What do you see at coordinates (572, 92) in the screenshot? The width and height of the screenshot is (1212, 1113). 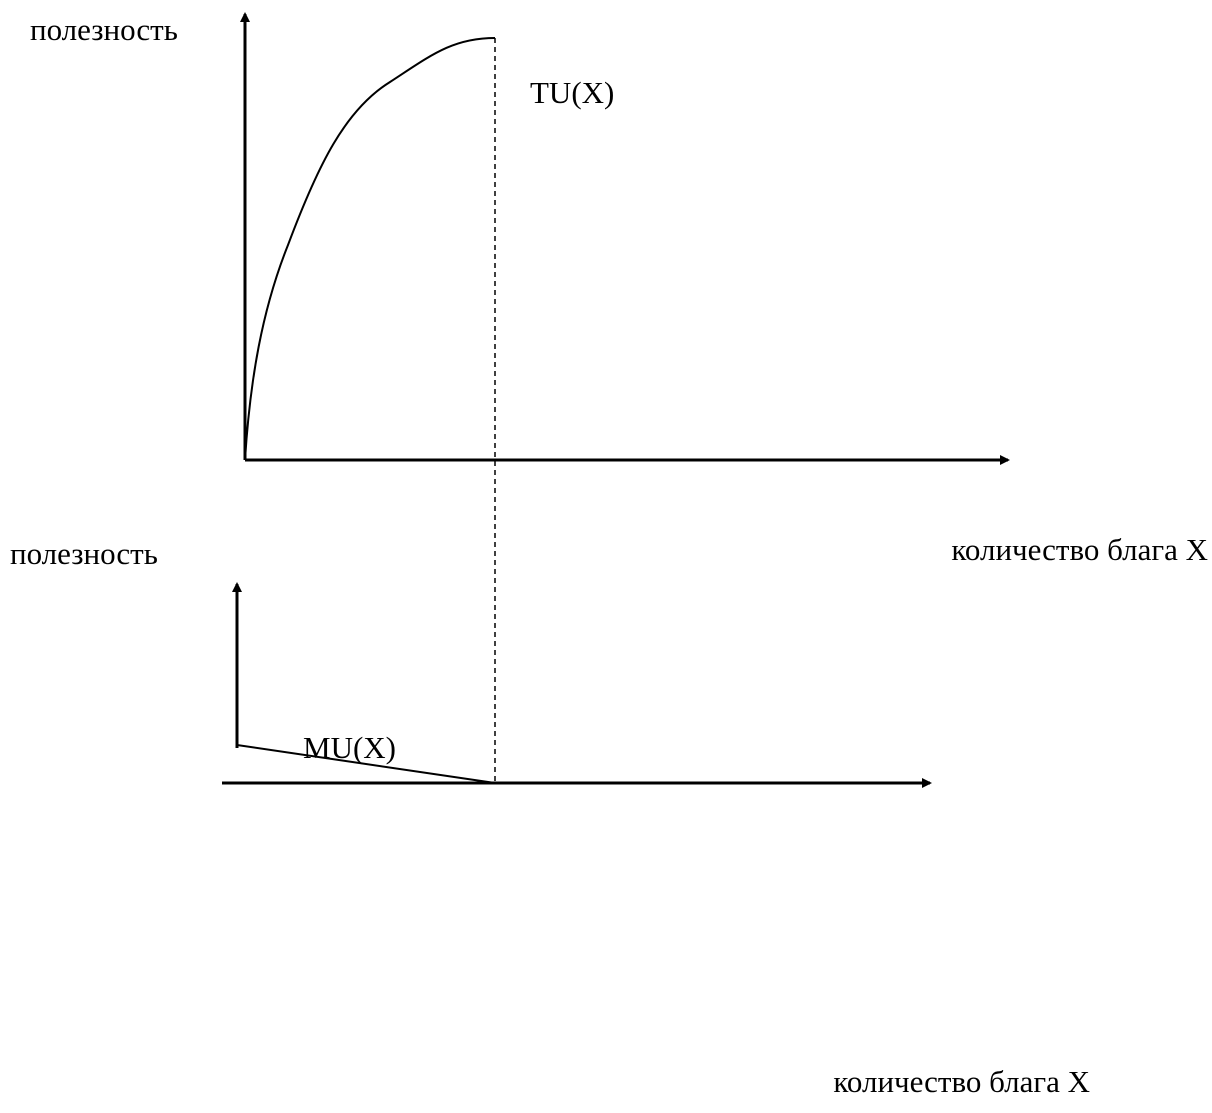 I see `curve-label: TU(X)` at bounding box center [572, 92].